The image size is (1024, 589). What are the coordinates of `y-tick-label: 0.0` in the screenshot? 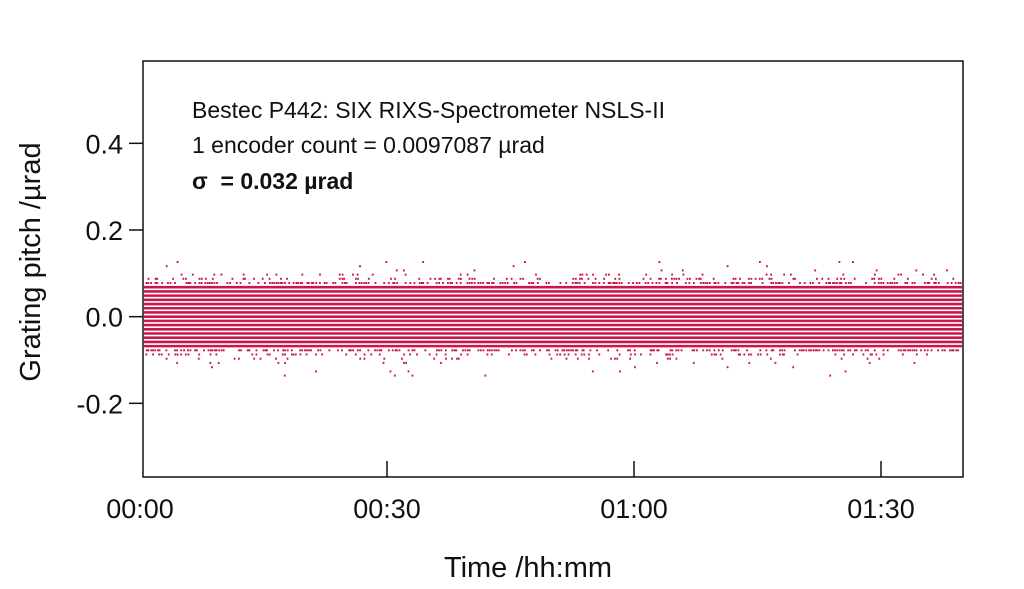 It's located at (104, 318).